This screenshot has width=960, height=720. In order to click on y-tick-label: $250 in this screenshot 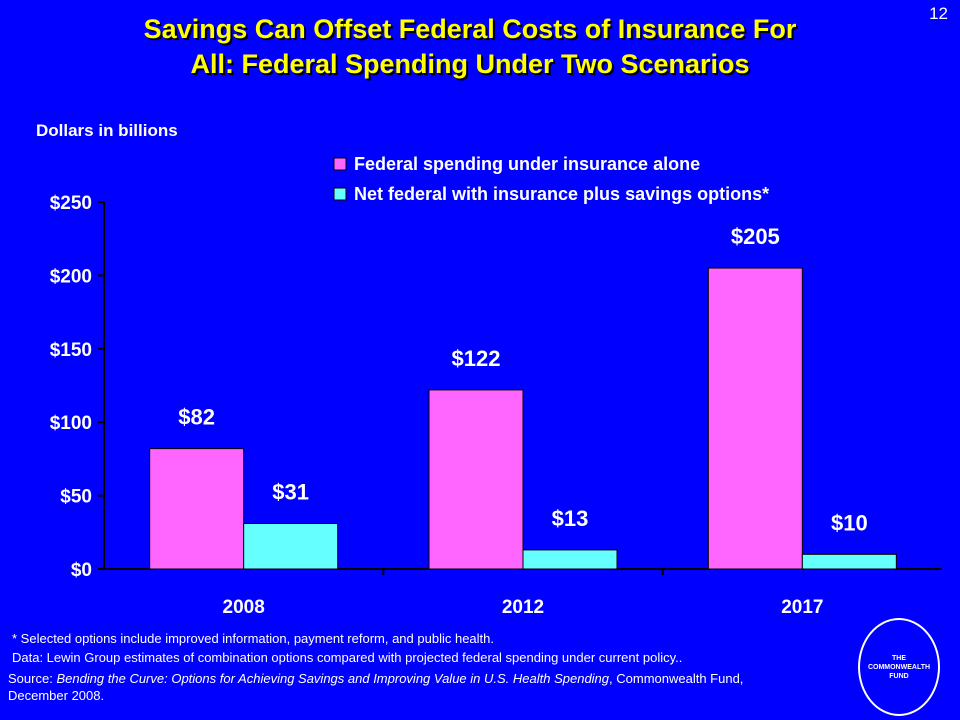, I will do `click(71, 203)`.